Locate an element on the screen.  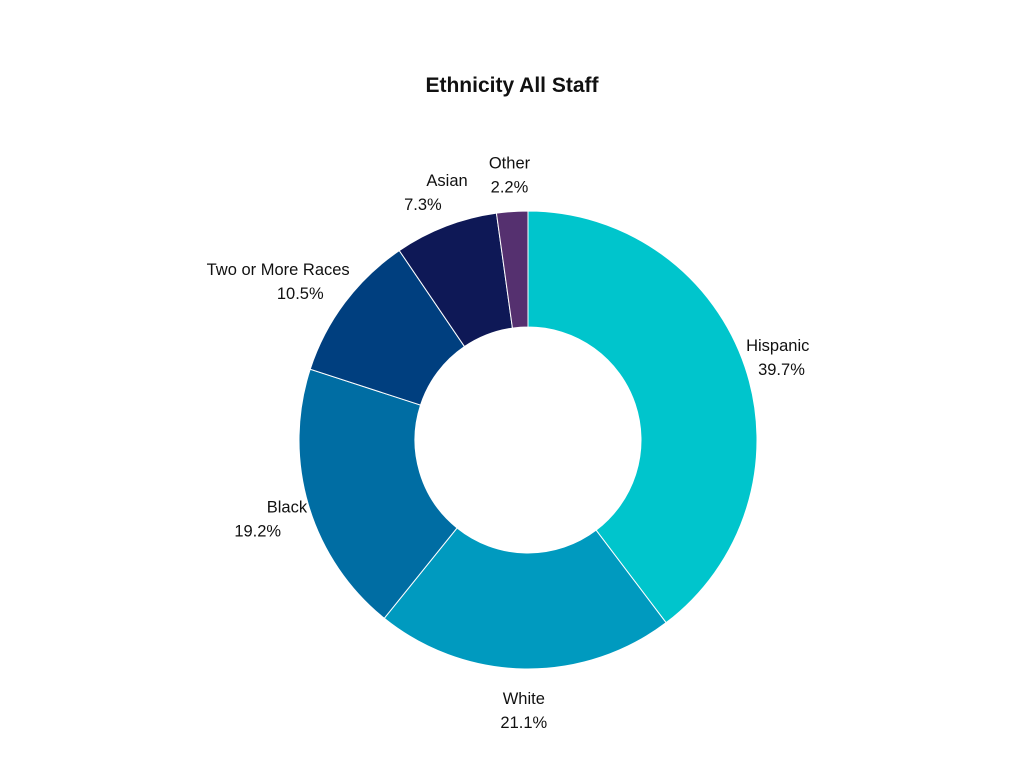
slice-label-other: Other 2.2% is located at coordinates (510, 176).